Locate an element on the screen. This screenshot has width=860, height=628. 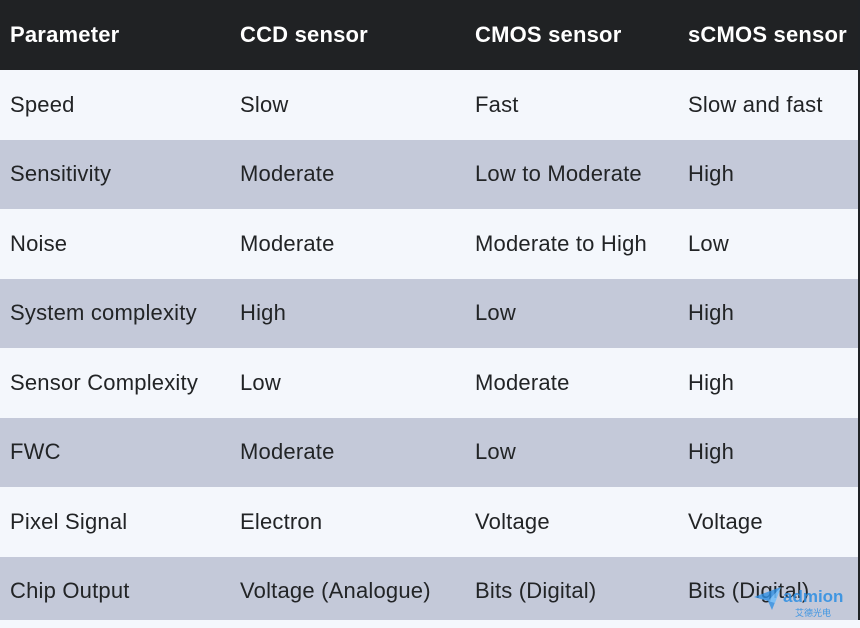
watermark-brand: admion is located at coordinates (813, 596).